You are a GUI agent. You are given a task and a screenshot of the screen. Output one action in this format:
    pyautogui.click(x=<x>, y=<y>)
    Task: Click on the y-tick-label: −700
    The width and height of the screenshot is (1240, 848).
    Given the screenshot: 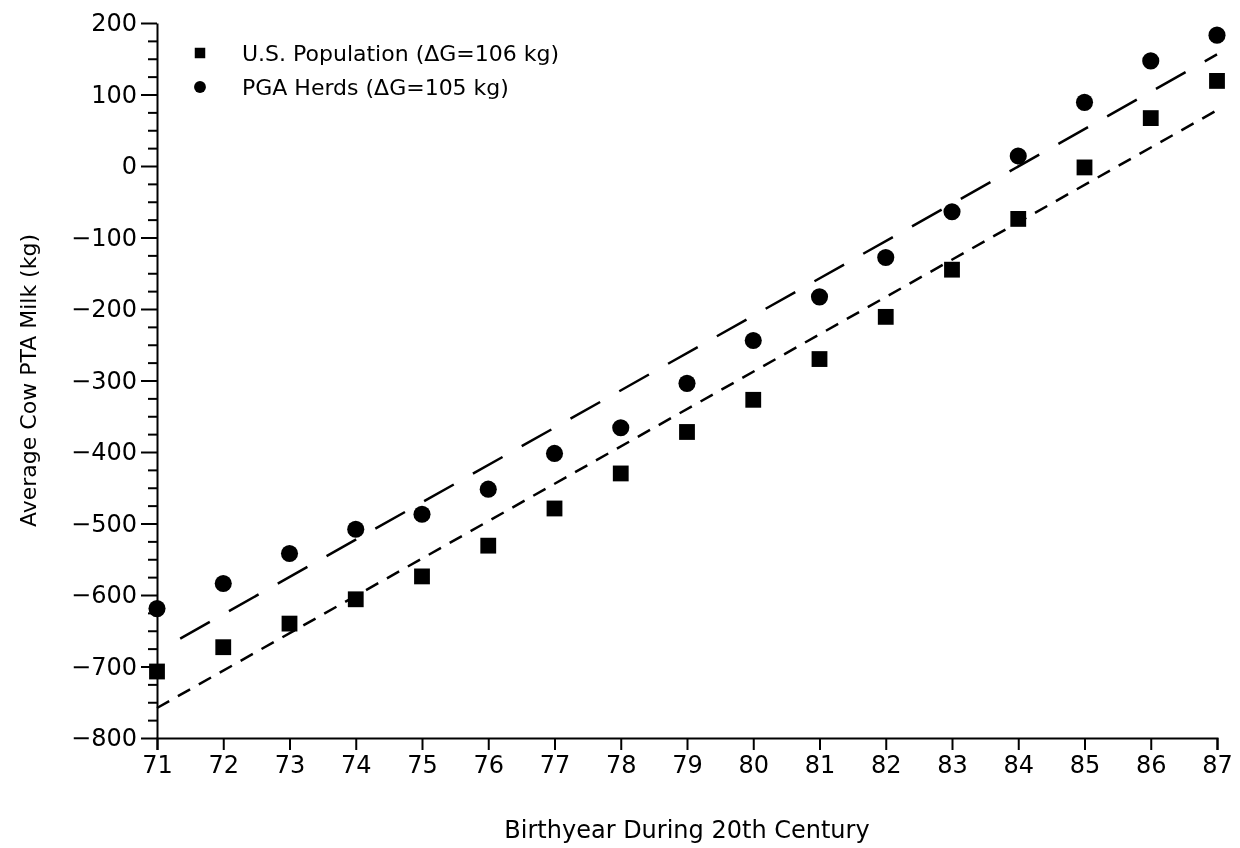 What is the action you would take?
    pyautogui.click(x=104, y=666)
    